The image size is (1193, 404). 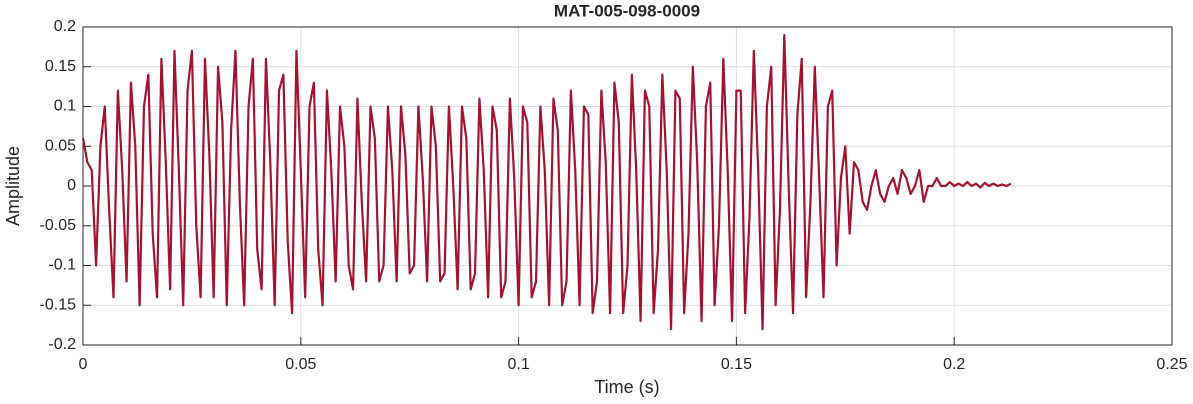 What do you see at coordinates (13, 186) in the screenshot?
I see `y-axis-label: Amplitude` at bounding box center [13, 186].